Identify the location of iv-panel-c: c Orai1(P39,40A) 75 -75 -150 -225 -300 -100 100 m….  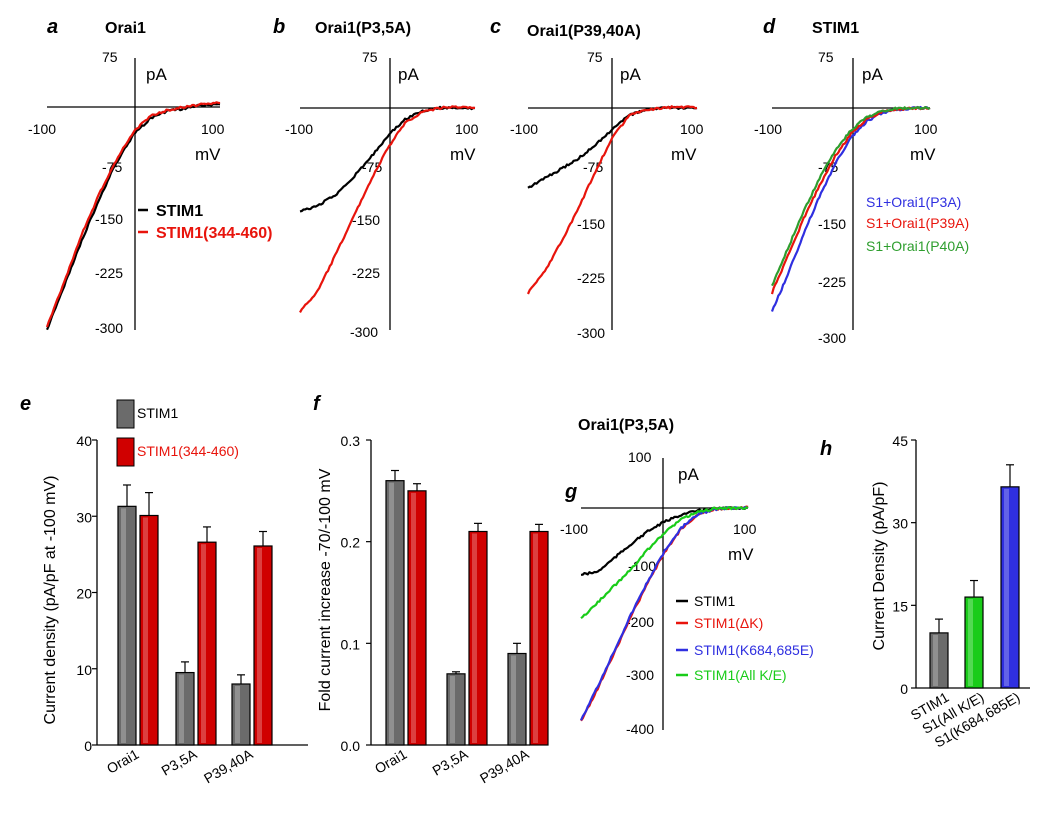
(597, 178).